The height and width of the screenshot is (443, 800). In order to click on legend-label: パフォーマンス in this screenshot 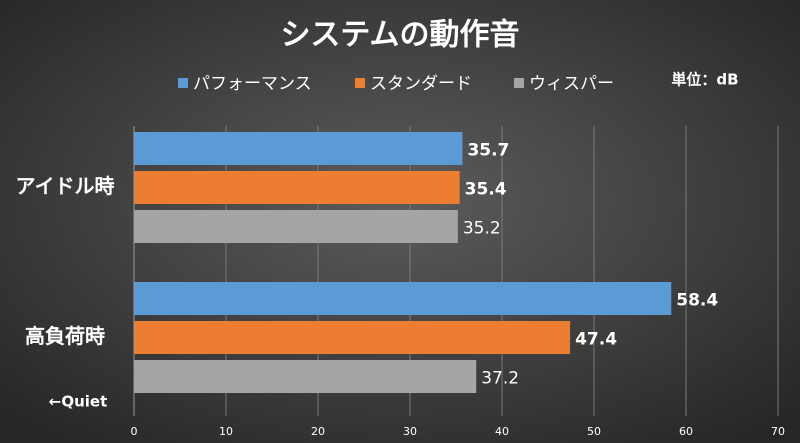, I will do `click(252, 84)`.